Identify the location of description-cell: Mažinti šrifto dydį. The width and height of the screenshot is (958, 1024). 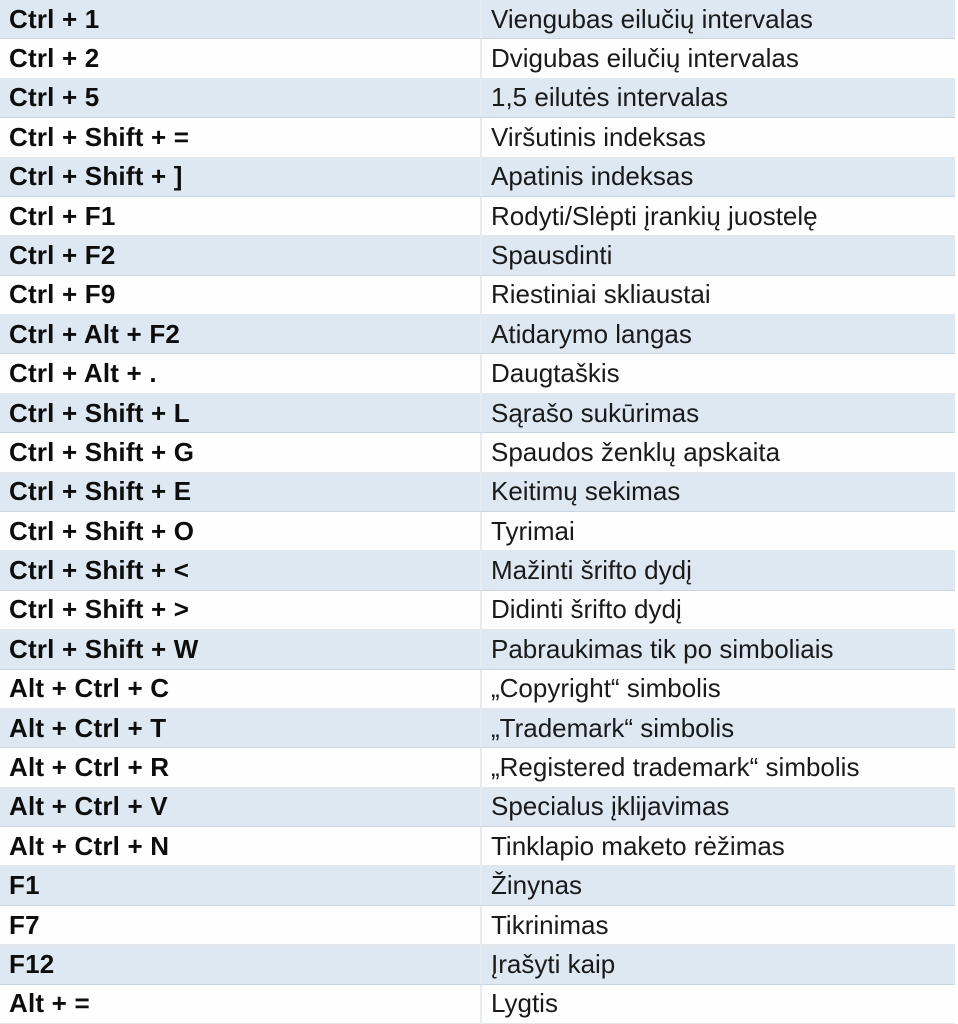
(717, 570).